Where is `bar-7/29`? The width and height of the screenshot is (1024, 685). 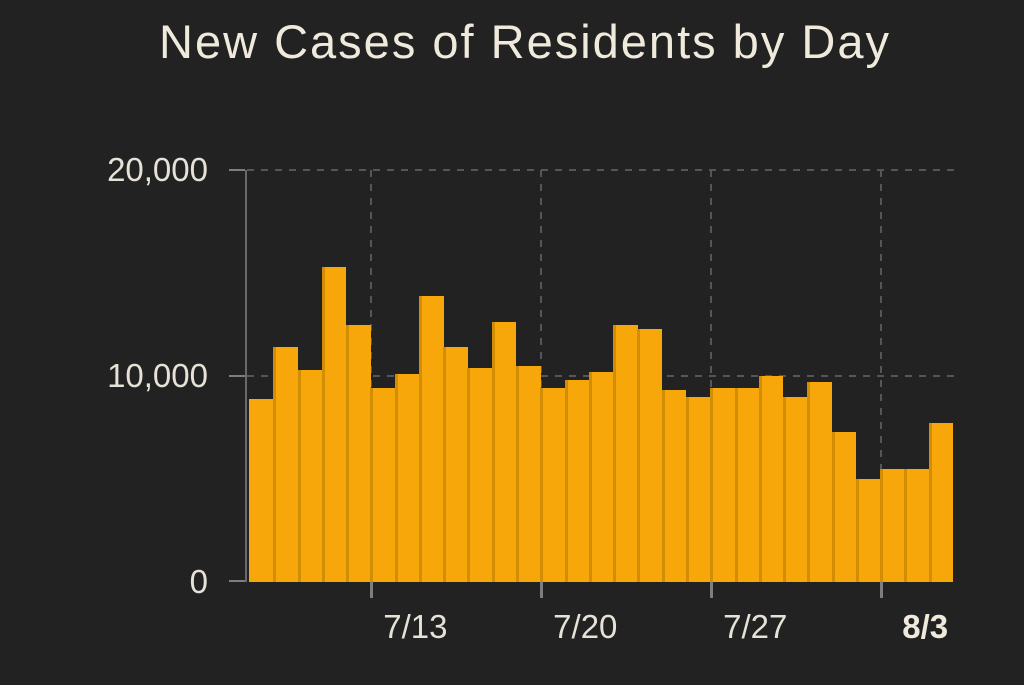 bar-7/29 is located at coordinates (771, 479).